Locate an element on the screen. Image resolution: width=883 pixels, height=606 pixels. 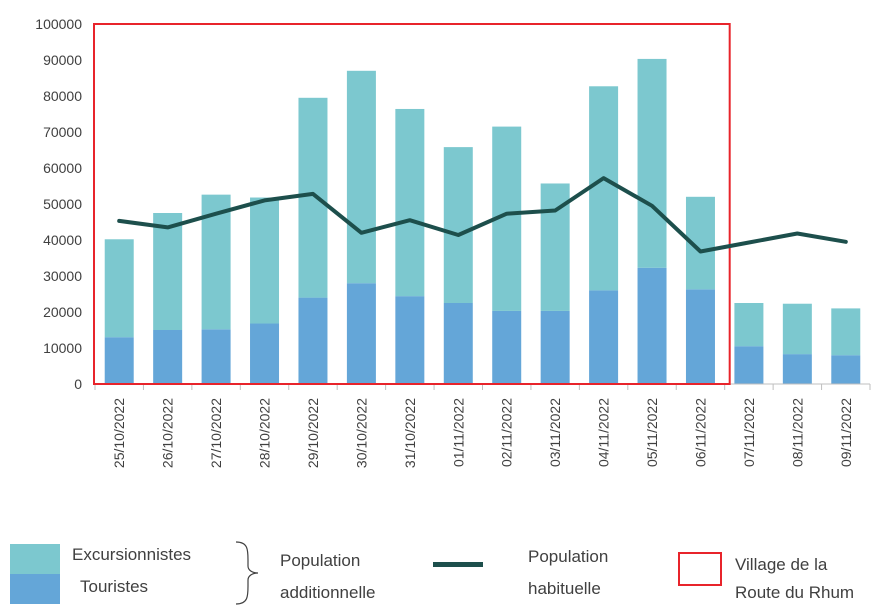
x-tick-label: 06/11/2022 is located at coordinates (700, 432).